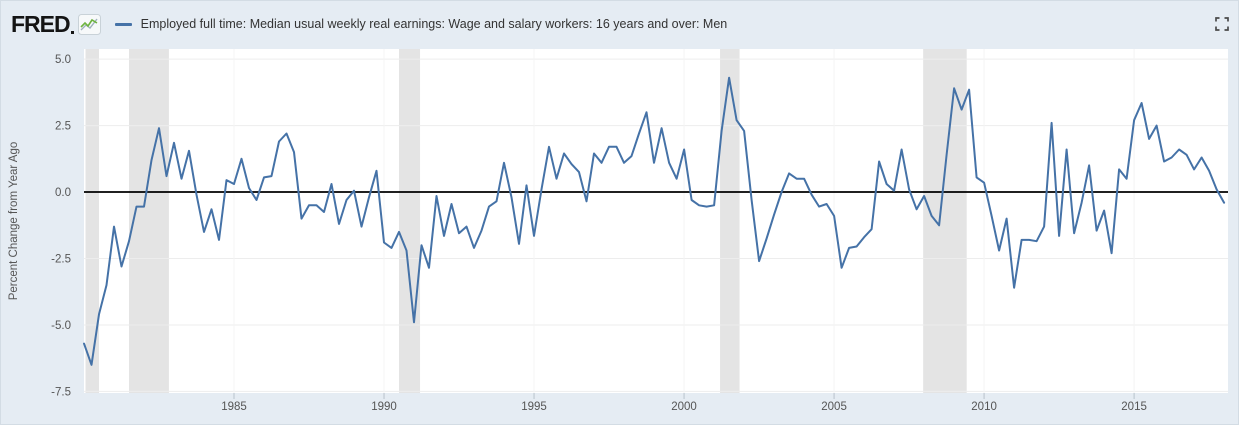  Describe the element at coordinates (1134, 407) in the screenshot. I see `x-tick-label: 2015` at that location.